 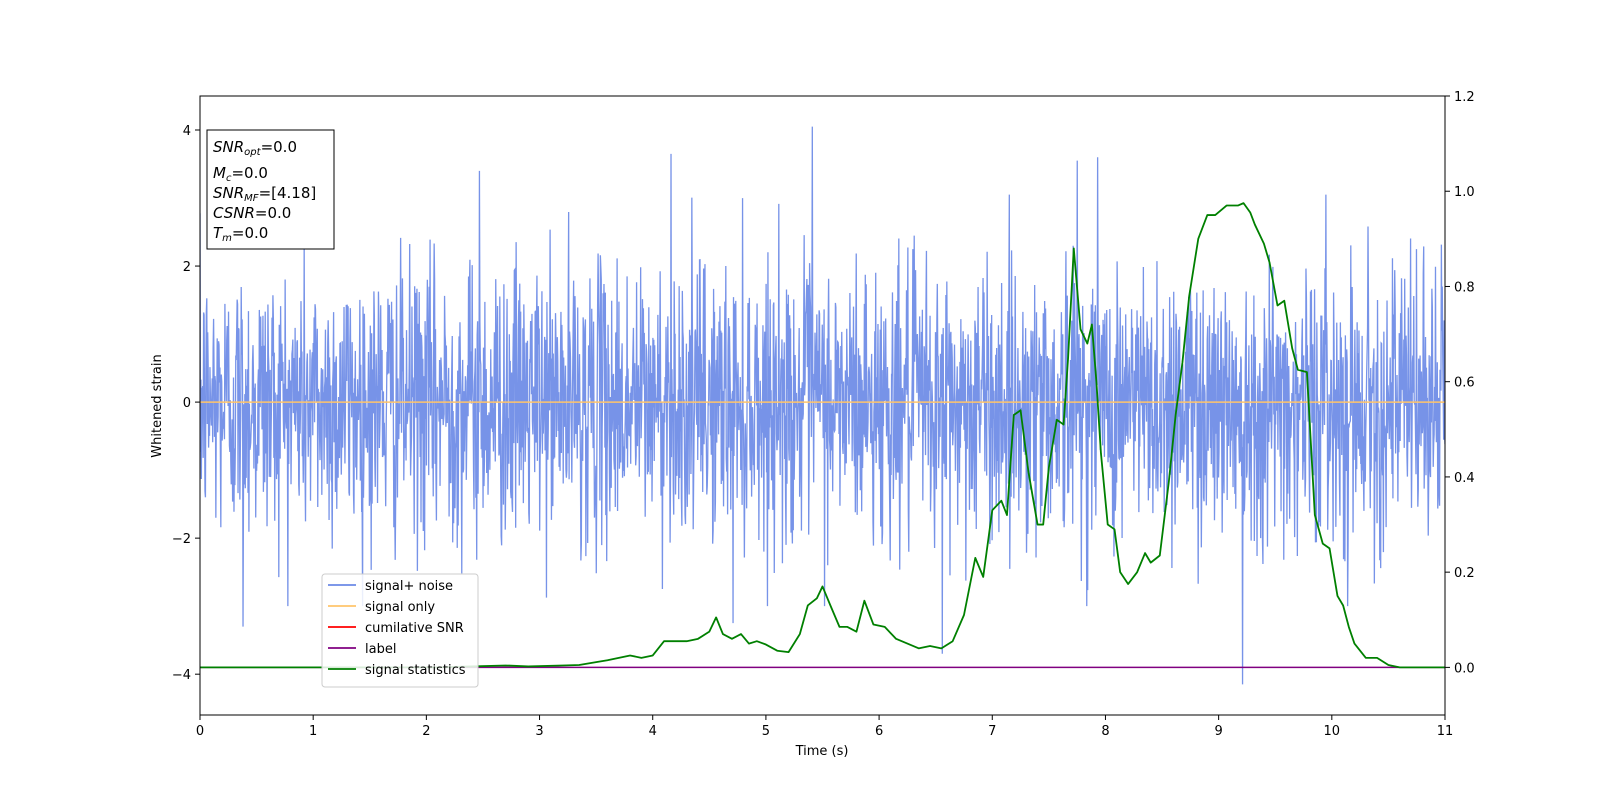 What do you see at coordinates (200, 731) in the screenshot?
I see `x-tick-label: 0` at bounding box center [200, 731].